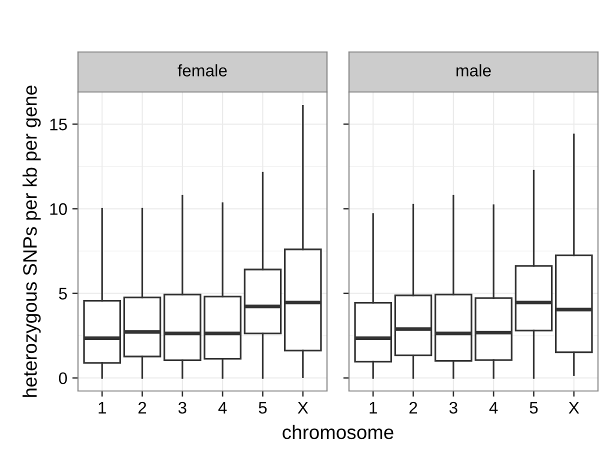 Image resolution: width=599 pixels, height=451 pixels. I want to click on chart-title: female, so click(202, 70).